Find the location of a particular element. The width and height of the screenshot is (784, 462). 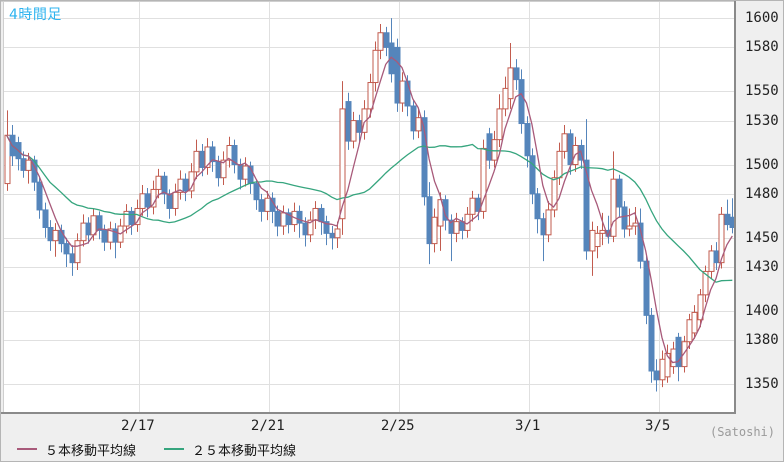

legend-entry-ma25: ２５本移動平均線 is located at coordinates (230, 449).